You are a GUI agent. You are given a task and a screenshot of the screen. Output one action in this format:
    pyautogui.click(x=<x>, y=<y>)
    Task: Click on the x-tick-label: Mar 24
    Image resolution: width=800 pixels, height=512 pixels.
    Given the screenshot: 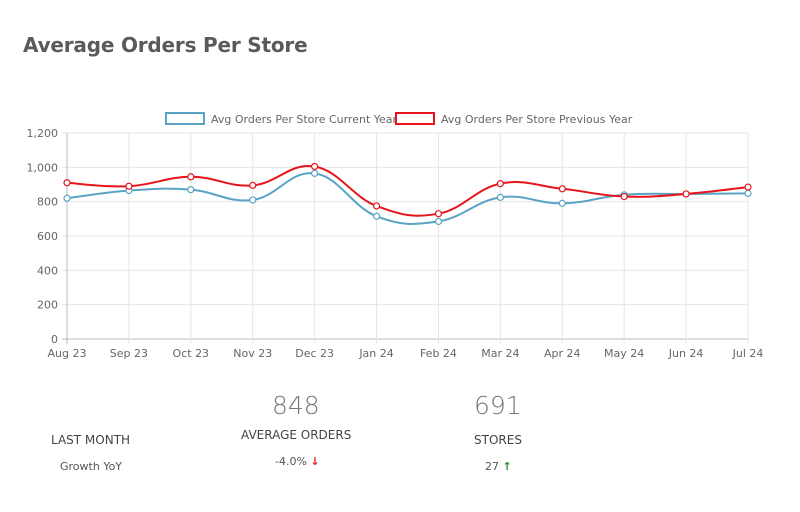 What is the action you would take?
    pyautogui.click(x=500, y=353)
    